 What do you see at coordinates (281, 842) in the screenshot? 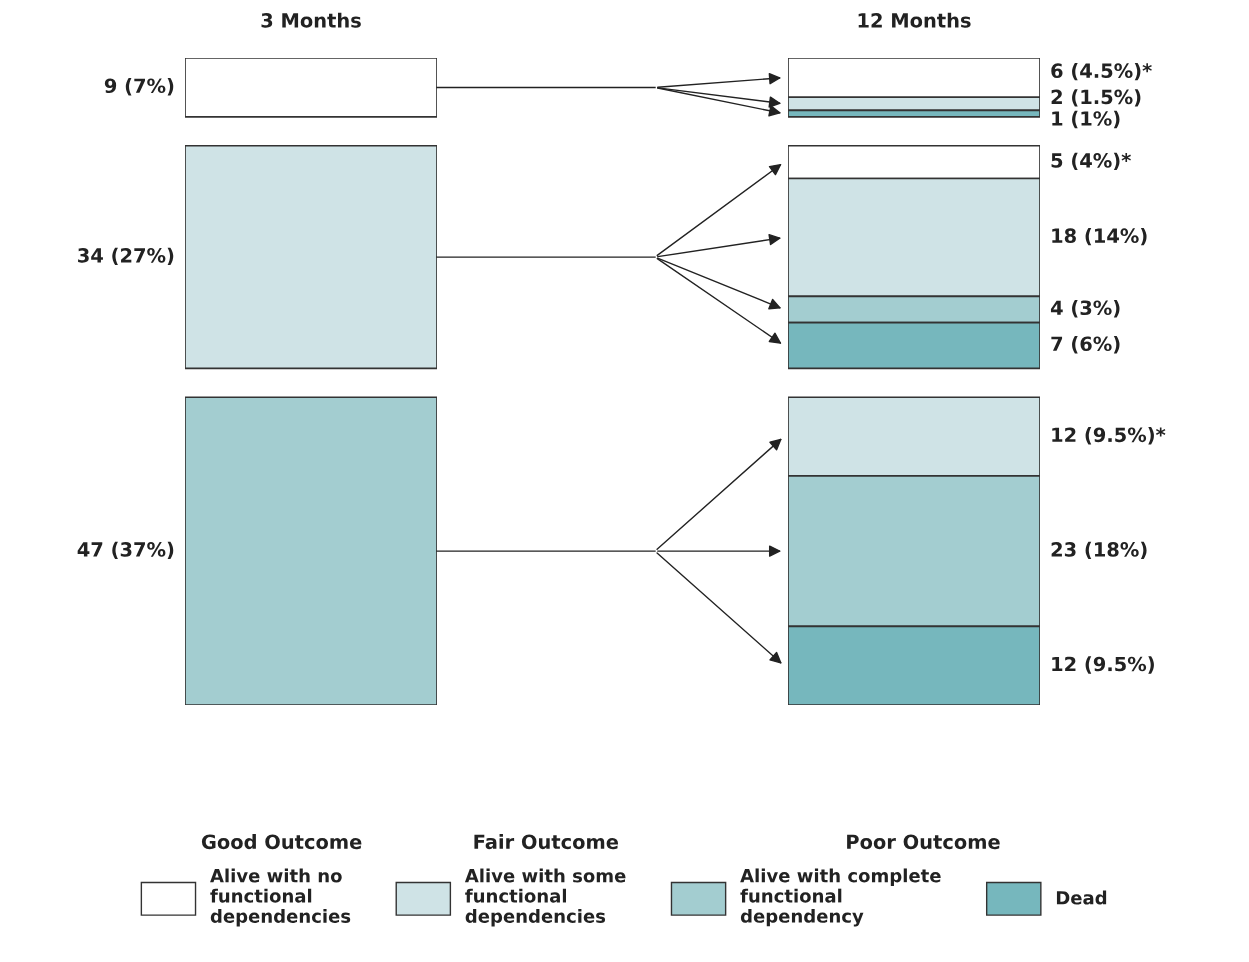
I see `text: Good Outcome` at bounding box center [281, 842].